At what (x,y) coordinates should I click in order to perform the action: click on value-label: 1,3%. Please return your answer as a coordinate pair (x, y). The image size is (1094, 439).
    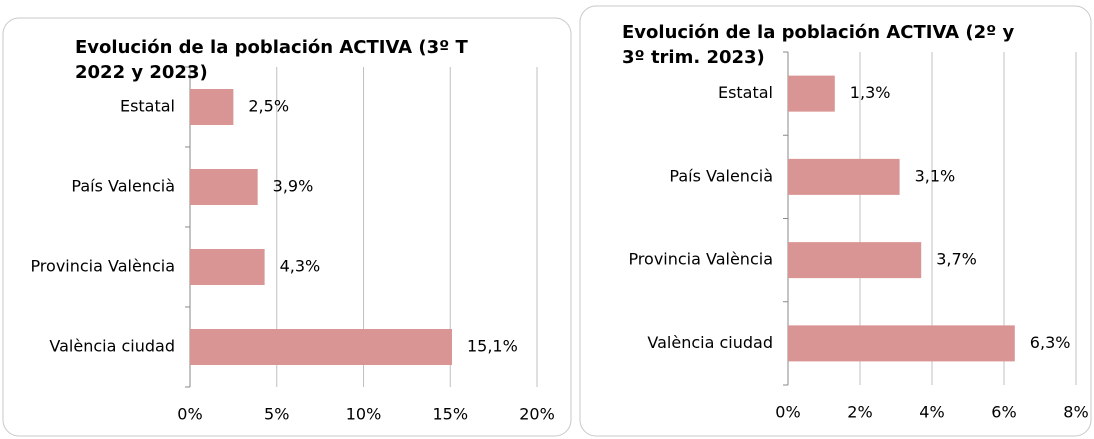
    Looking at the image, I should click on (870, 92).